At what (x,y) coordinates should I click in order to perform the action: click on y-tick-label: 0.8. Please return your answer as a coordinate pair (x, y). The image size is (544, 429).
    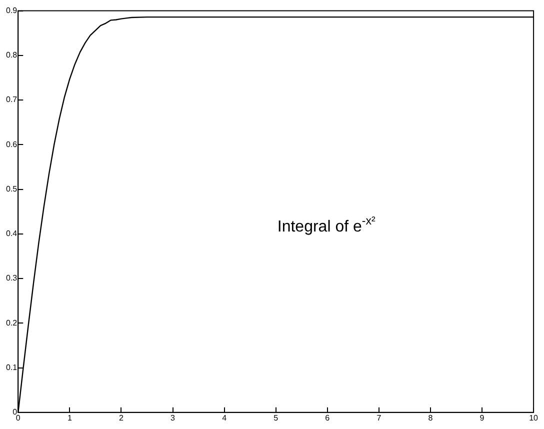
    Looking at the image, I should click on (12, 55).